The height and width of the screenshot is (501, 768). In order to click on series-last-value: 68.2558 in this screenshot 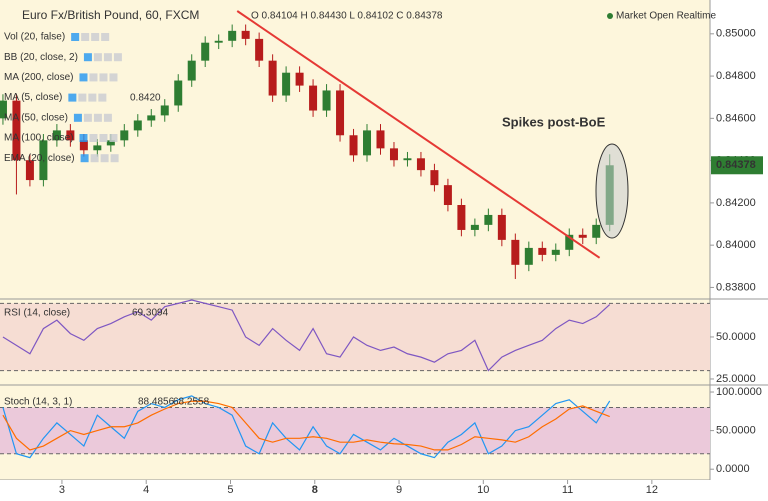, I will do `click(191, 402)`.